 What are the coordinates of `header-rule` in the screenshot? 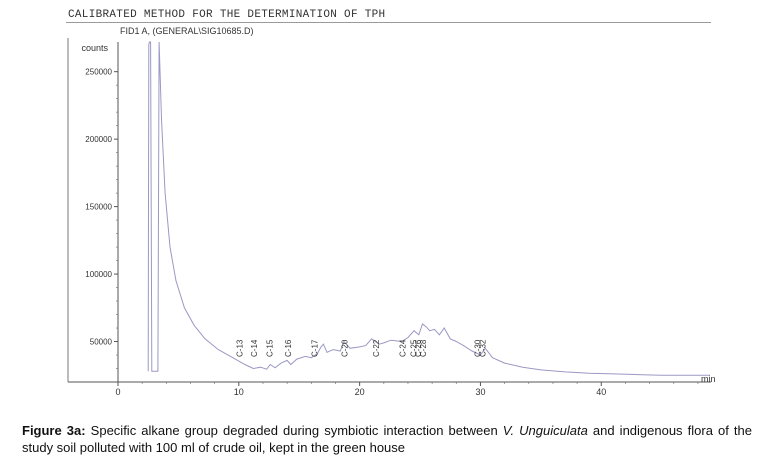 It's located at (388, 22).